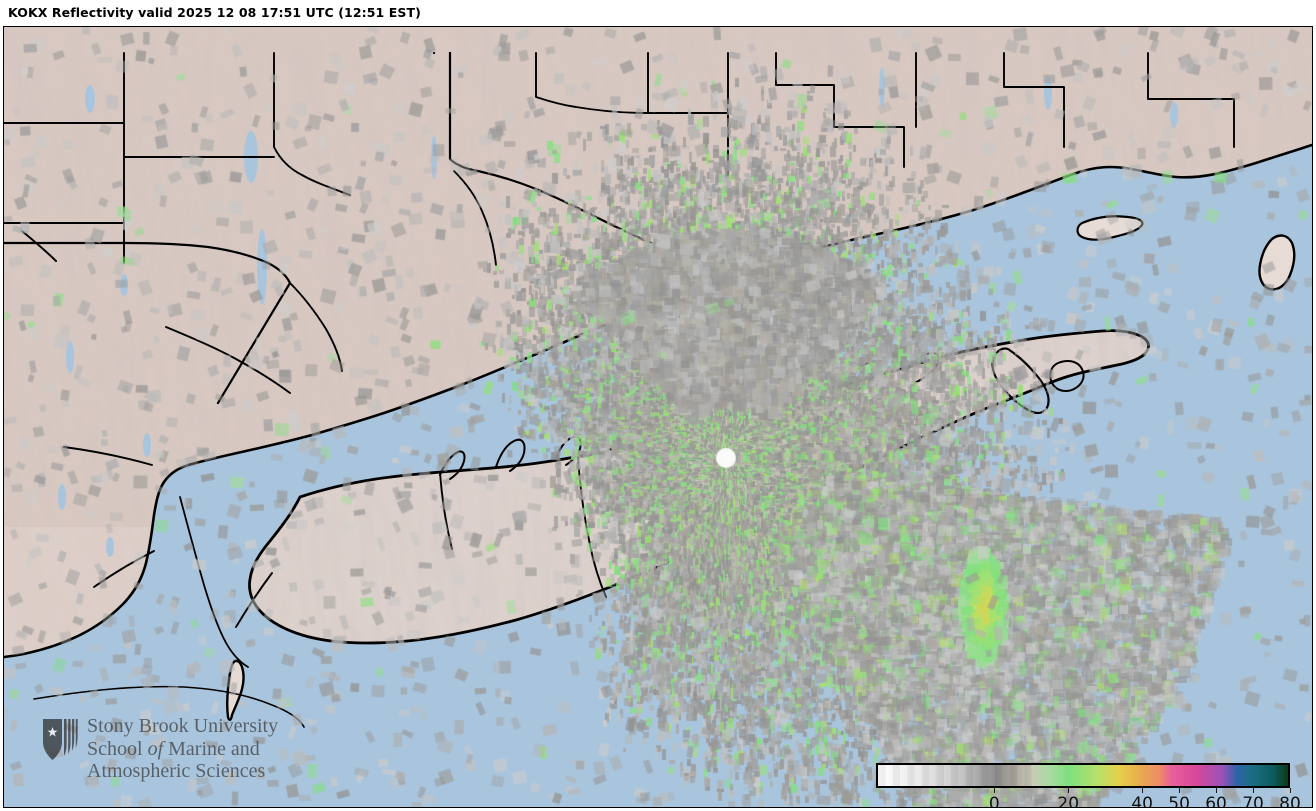 Image resolution: width=1316 pixels, height=811 pixels. What do you see at coordinates (994, 801) in the screenshot?
I see `colorbar-tick-label: 0` at bounding box center [994, 801].